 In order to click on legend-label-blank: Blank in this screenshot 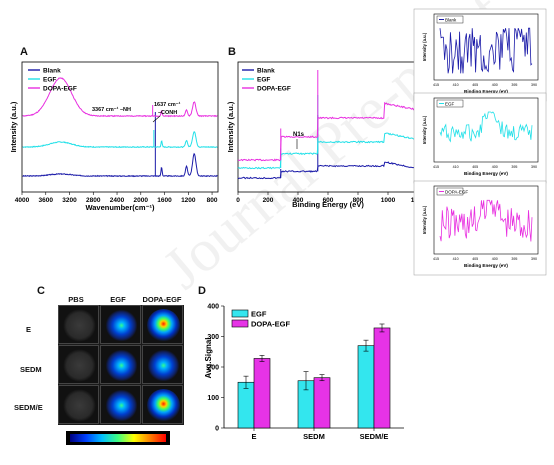, I will do `click(52, 71)`.